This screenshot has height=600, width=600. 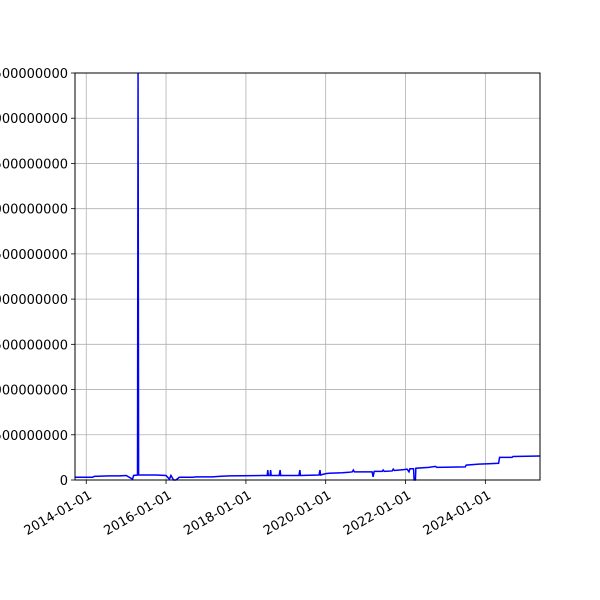 I want to click on y-tick-label: 500000000, so click(x=34, y=436).